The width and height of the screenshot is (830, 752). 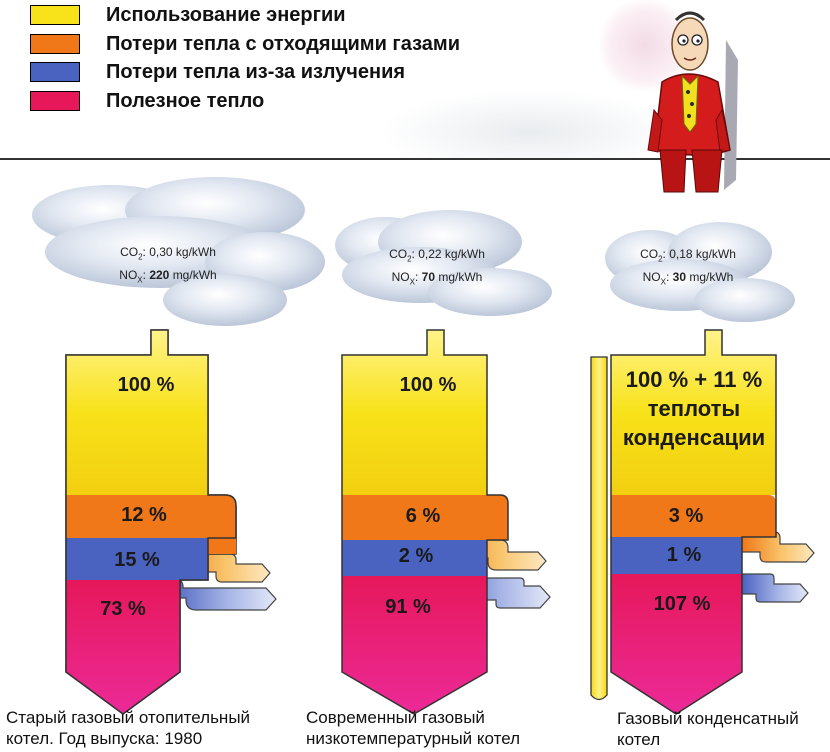 I want to click on legend-item-energy-use: Использование энергии, so click(x=188, y=15).